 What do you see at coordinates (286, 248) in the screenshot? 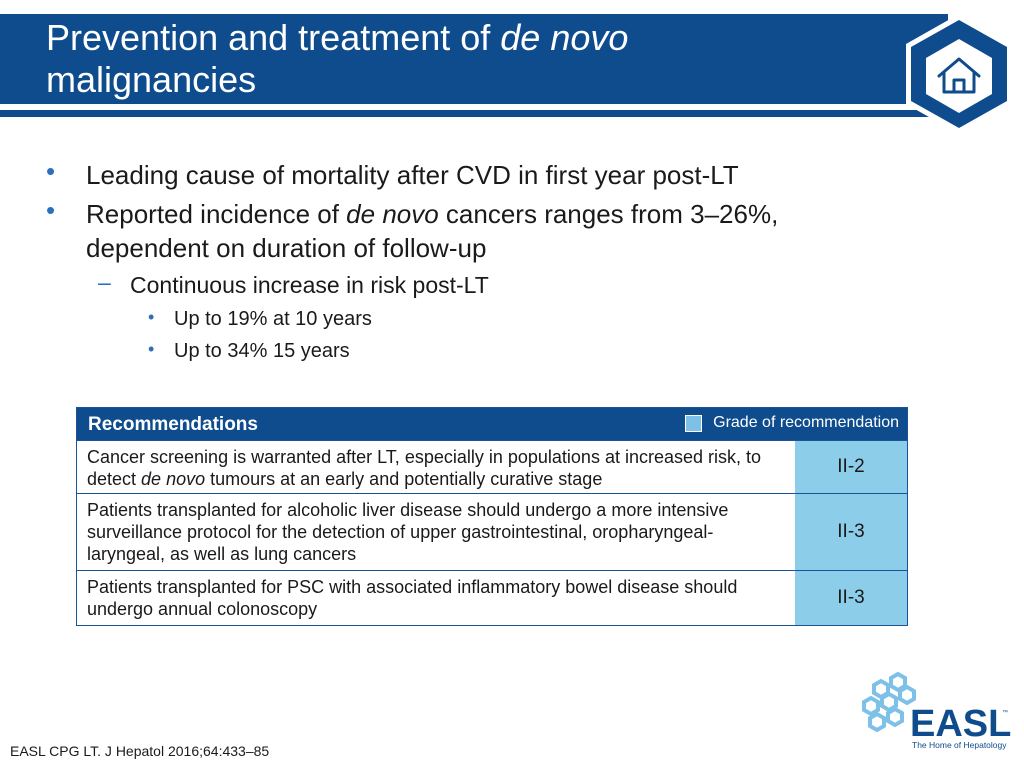
I see `bullet-text-part: dependent on duration of follow-up` at bounding box center [286, 248].